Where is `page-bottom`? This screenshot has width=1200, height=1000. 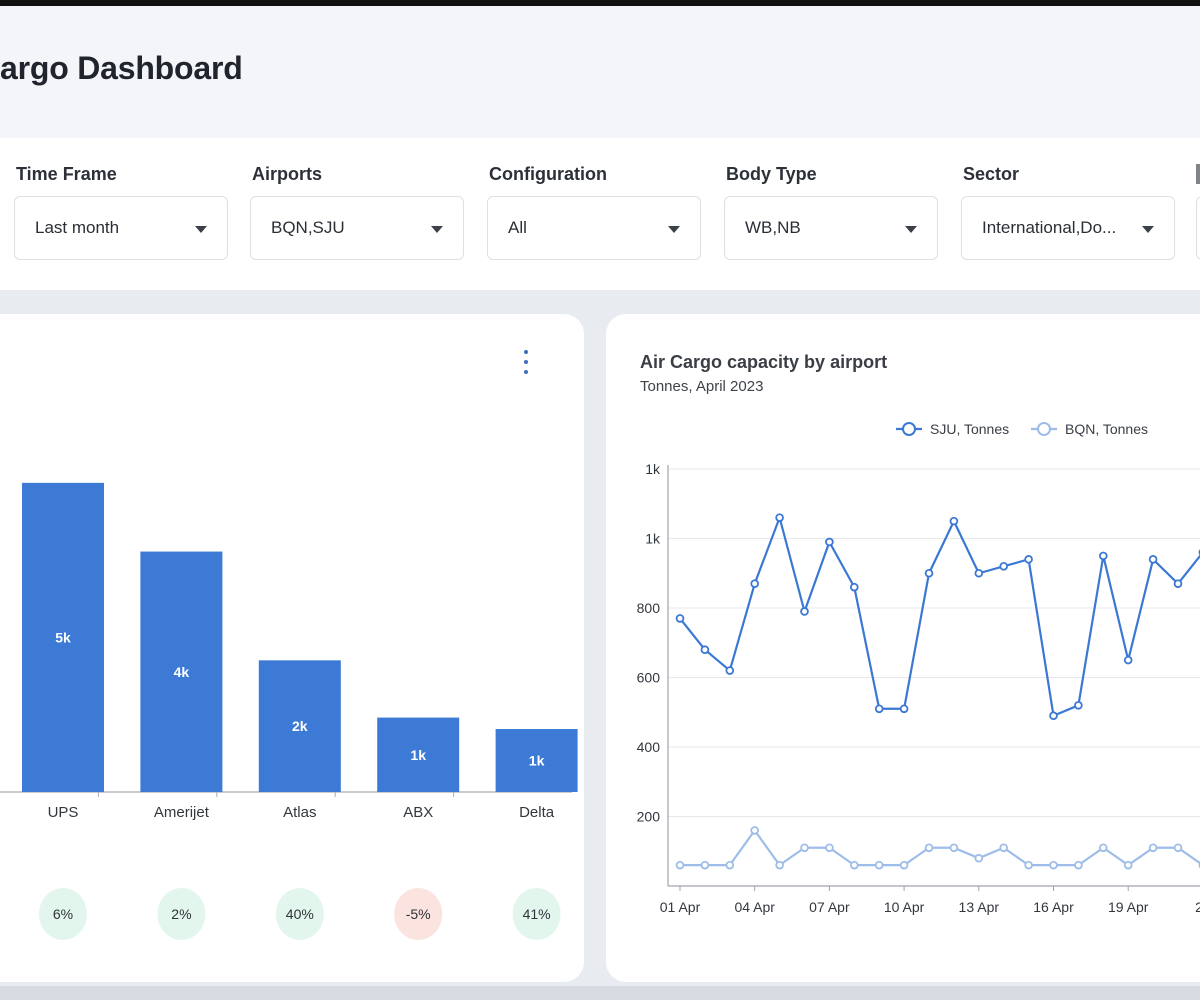 page-bottom is located at coordinates (600, 993).